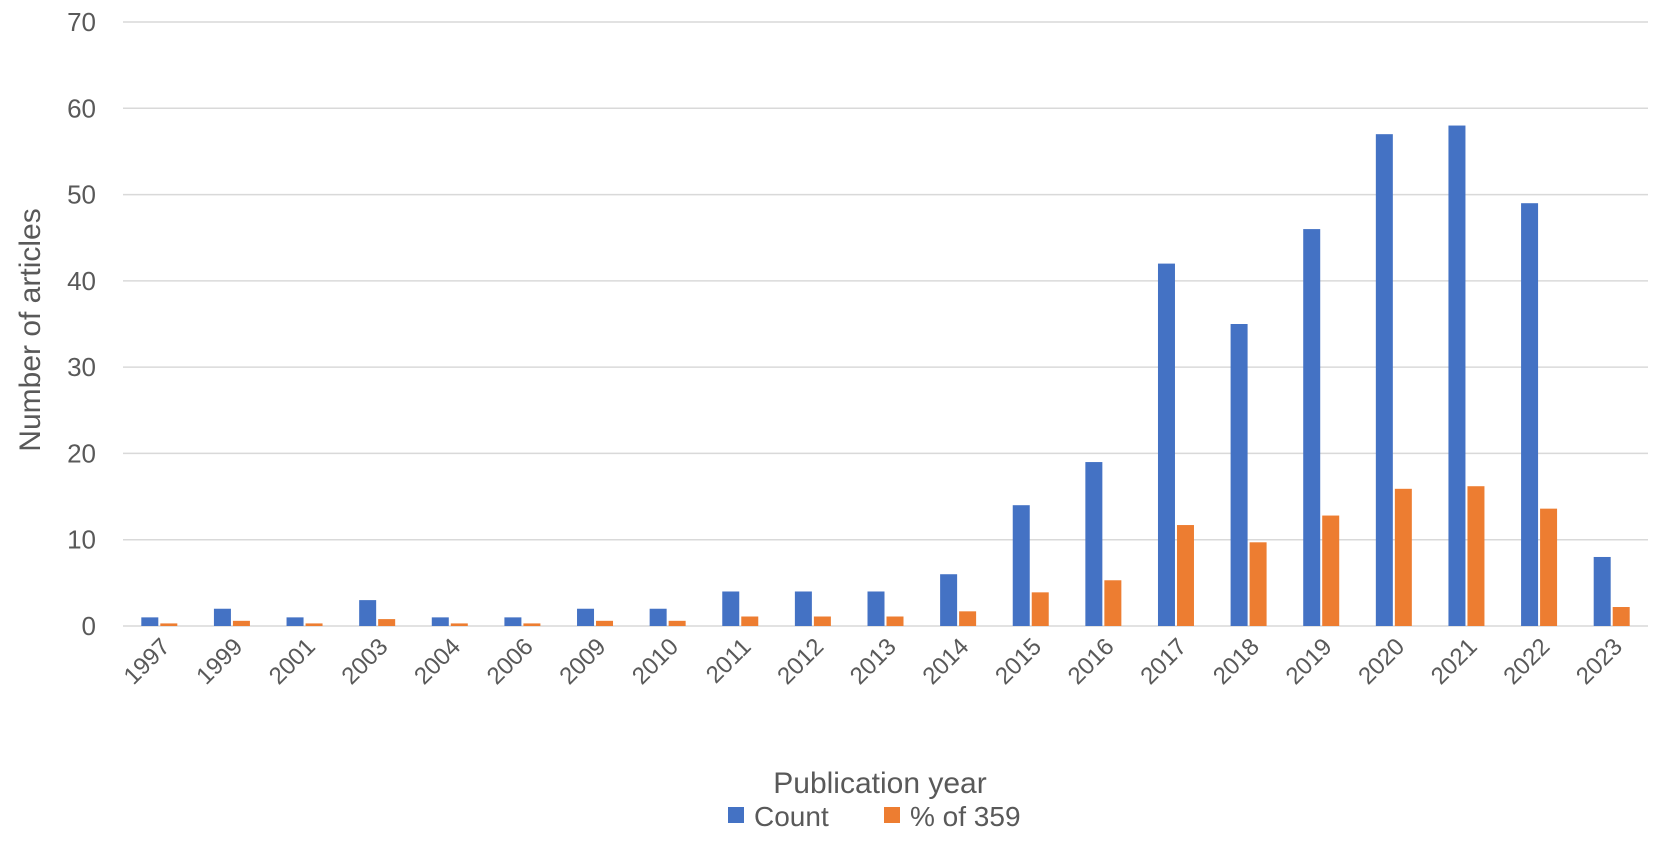 Image resolution: width=1654 pixels, height=846 pixels. Describe the element at coordinates (1309, 661) in the screenshot. I see `x-tick-label: 2019` at that location.